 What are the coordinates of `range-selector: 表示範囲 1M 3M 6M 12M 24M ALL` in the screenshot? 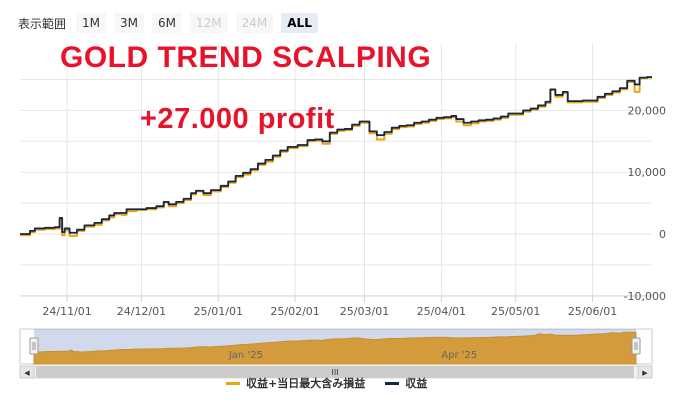 It's located at (168, 23).